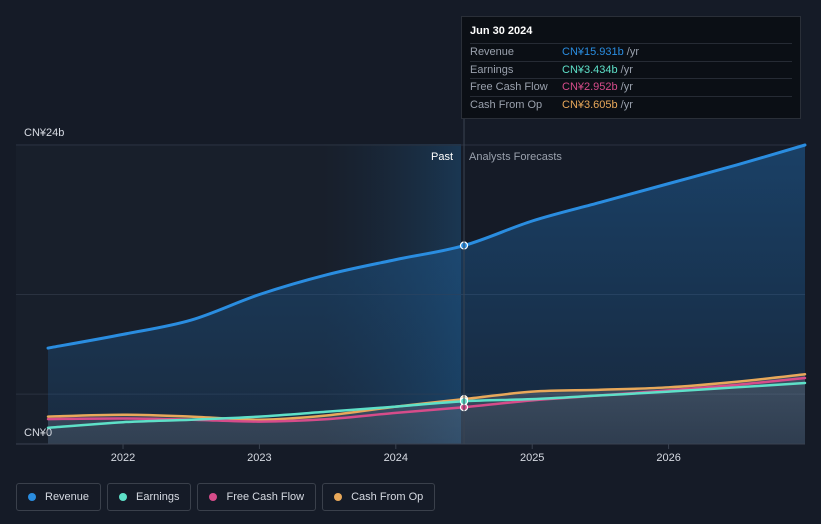 The height and width of the screenshot is (524, 821). I want to click on y-axis-top-label: CN¥24b, so click(44, 133).